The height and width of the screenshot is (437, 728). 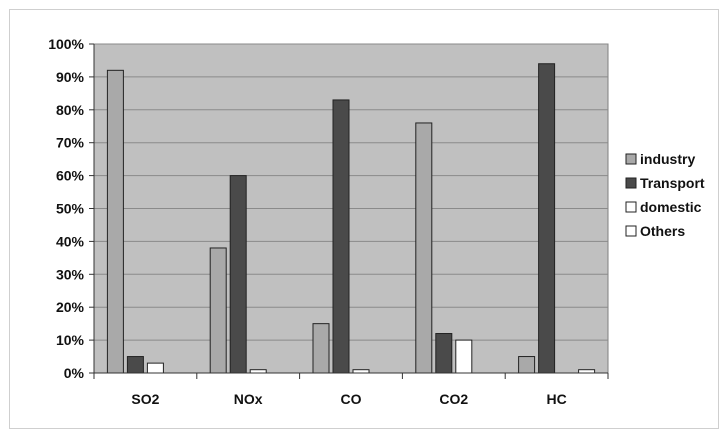 I want to click on legend-swatch-industry, so click(x=631, y=159).